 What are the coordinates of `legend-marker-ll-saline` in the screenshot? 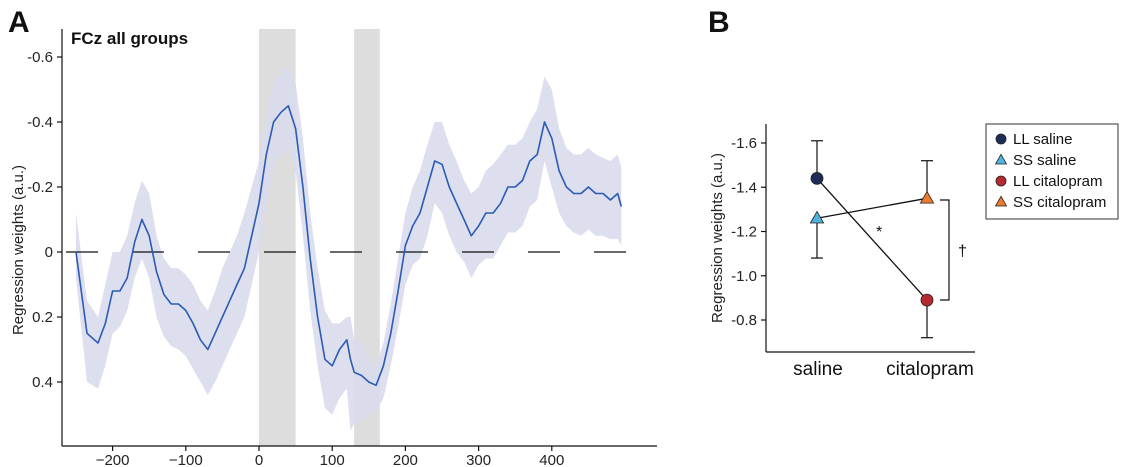 It's located at (1001, 139).